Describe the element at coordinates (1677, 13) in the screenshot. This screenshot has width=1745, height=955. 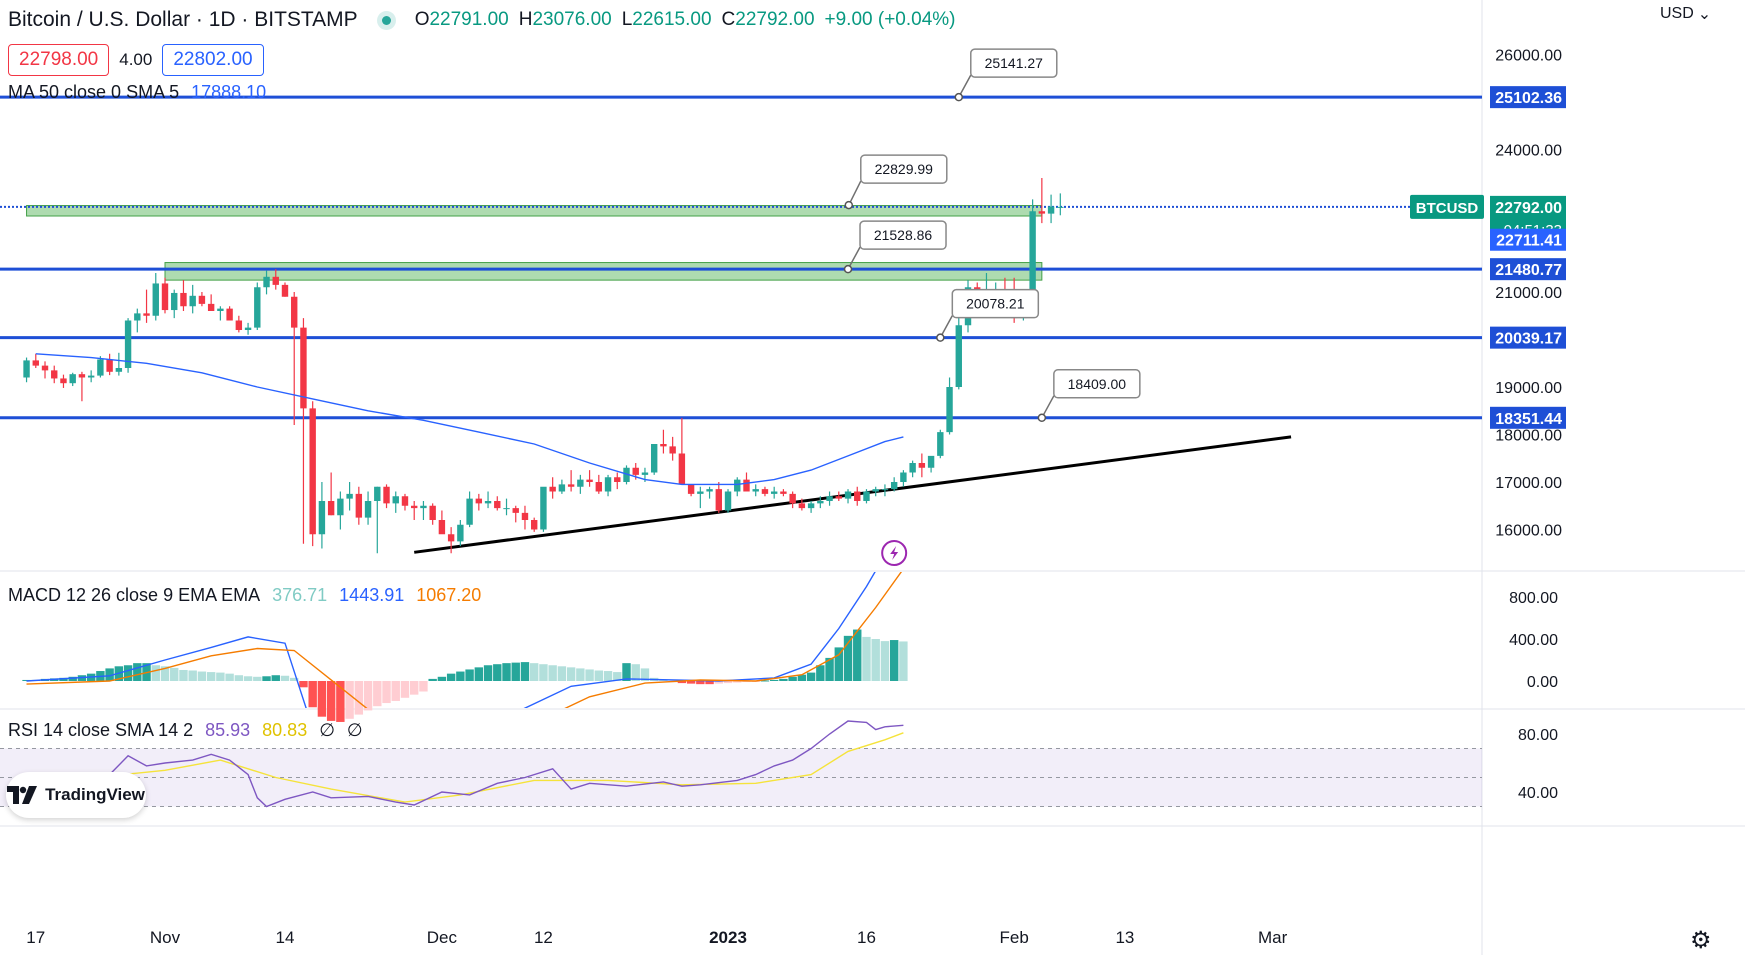
I see `currency-label: USD` at that location.